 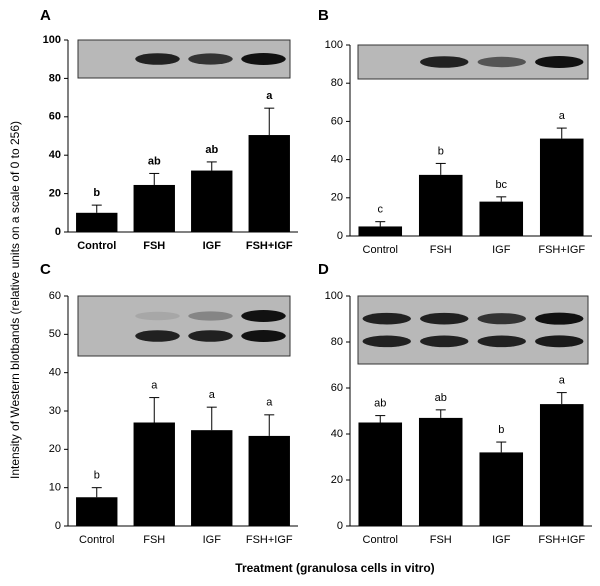 What do you see at coordinates (55, 334) in the screenshot?
I see `y-tick-label: 50` at bounding box center [55, 334].